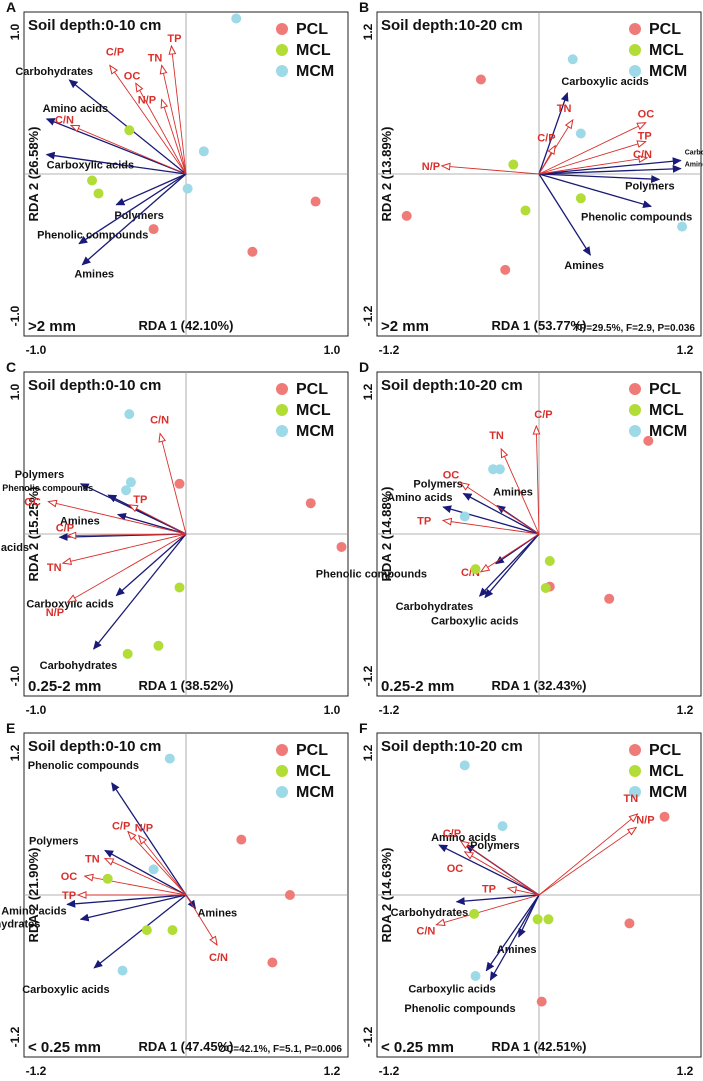  Describe the element at coordinates (635, 771) in the screenshot. I see `legend-marker-mcl` at that location.